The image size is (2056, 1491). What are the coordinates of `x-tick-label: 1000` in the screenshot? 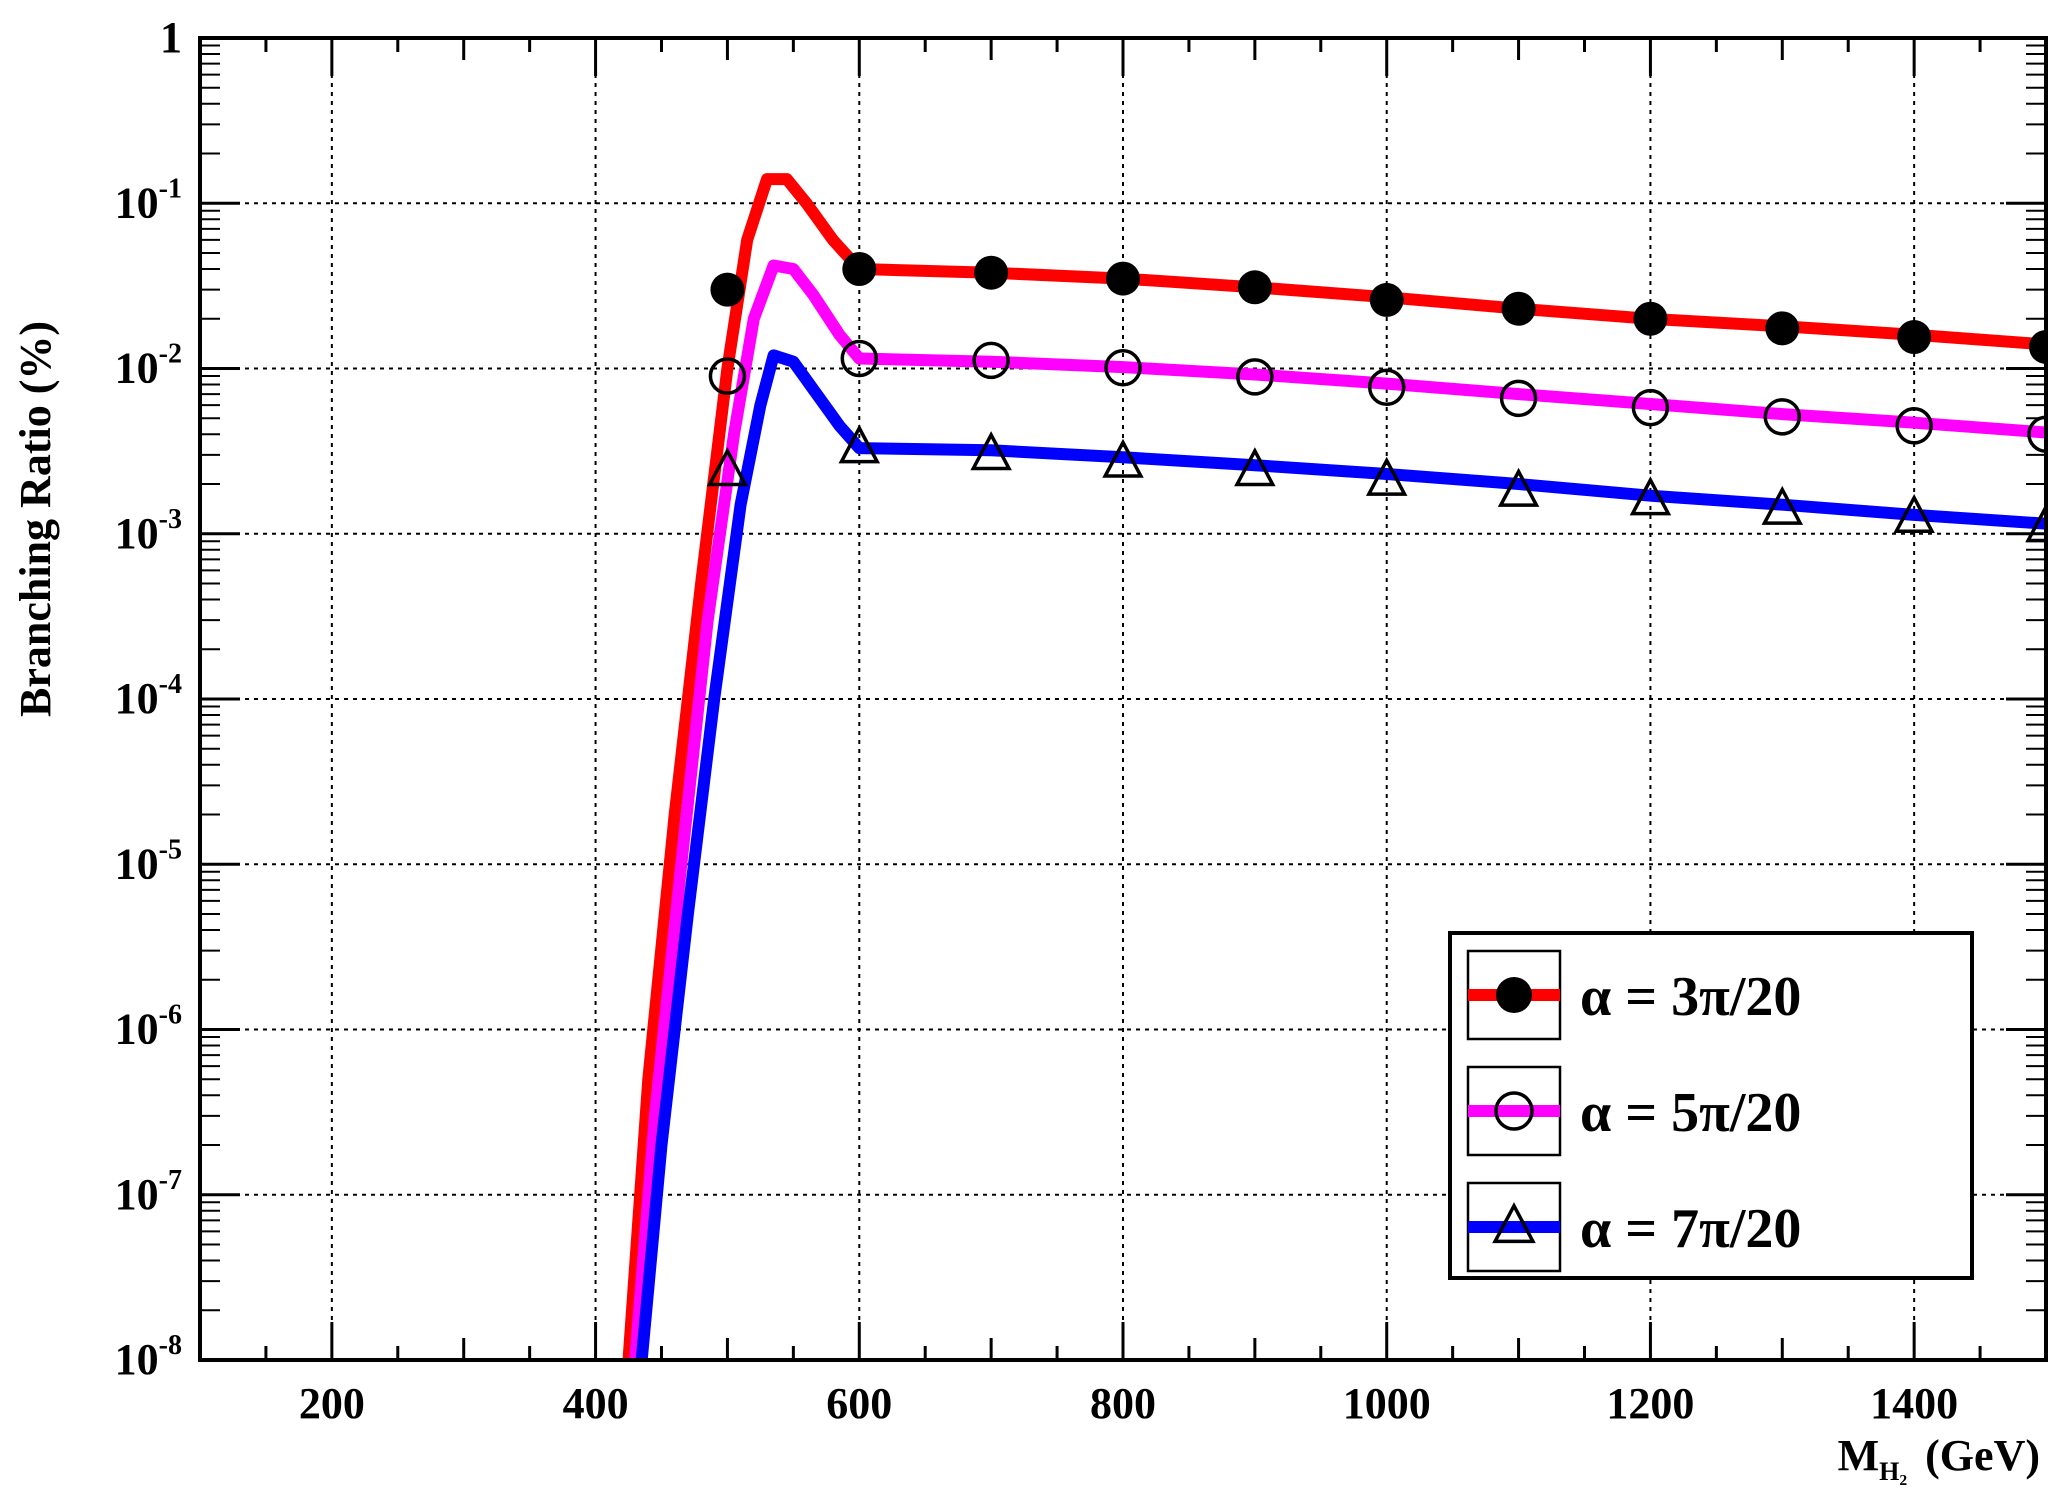 It's located at (1387, 1403).